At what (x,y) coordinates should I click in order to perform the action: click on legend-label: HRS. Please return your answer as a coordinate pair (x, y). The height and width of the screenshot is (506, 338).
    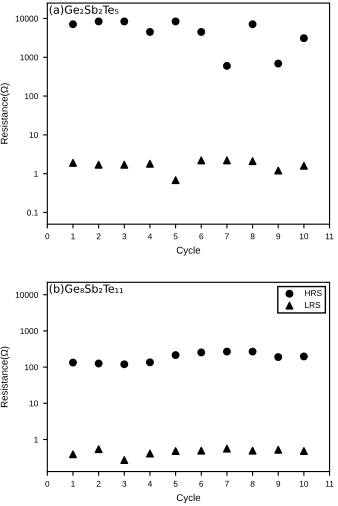
    Looking at the image, I should click on (313, 293).